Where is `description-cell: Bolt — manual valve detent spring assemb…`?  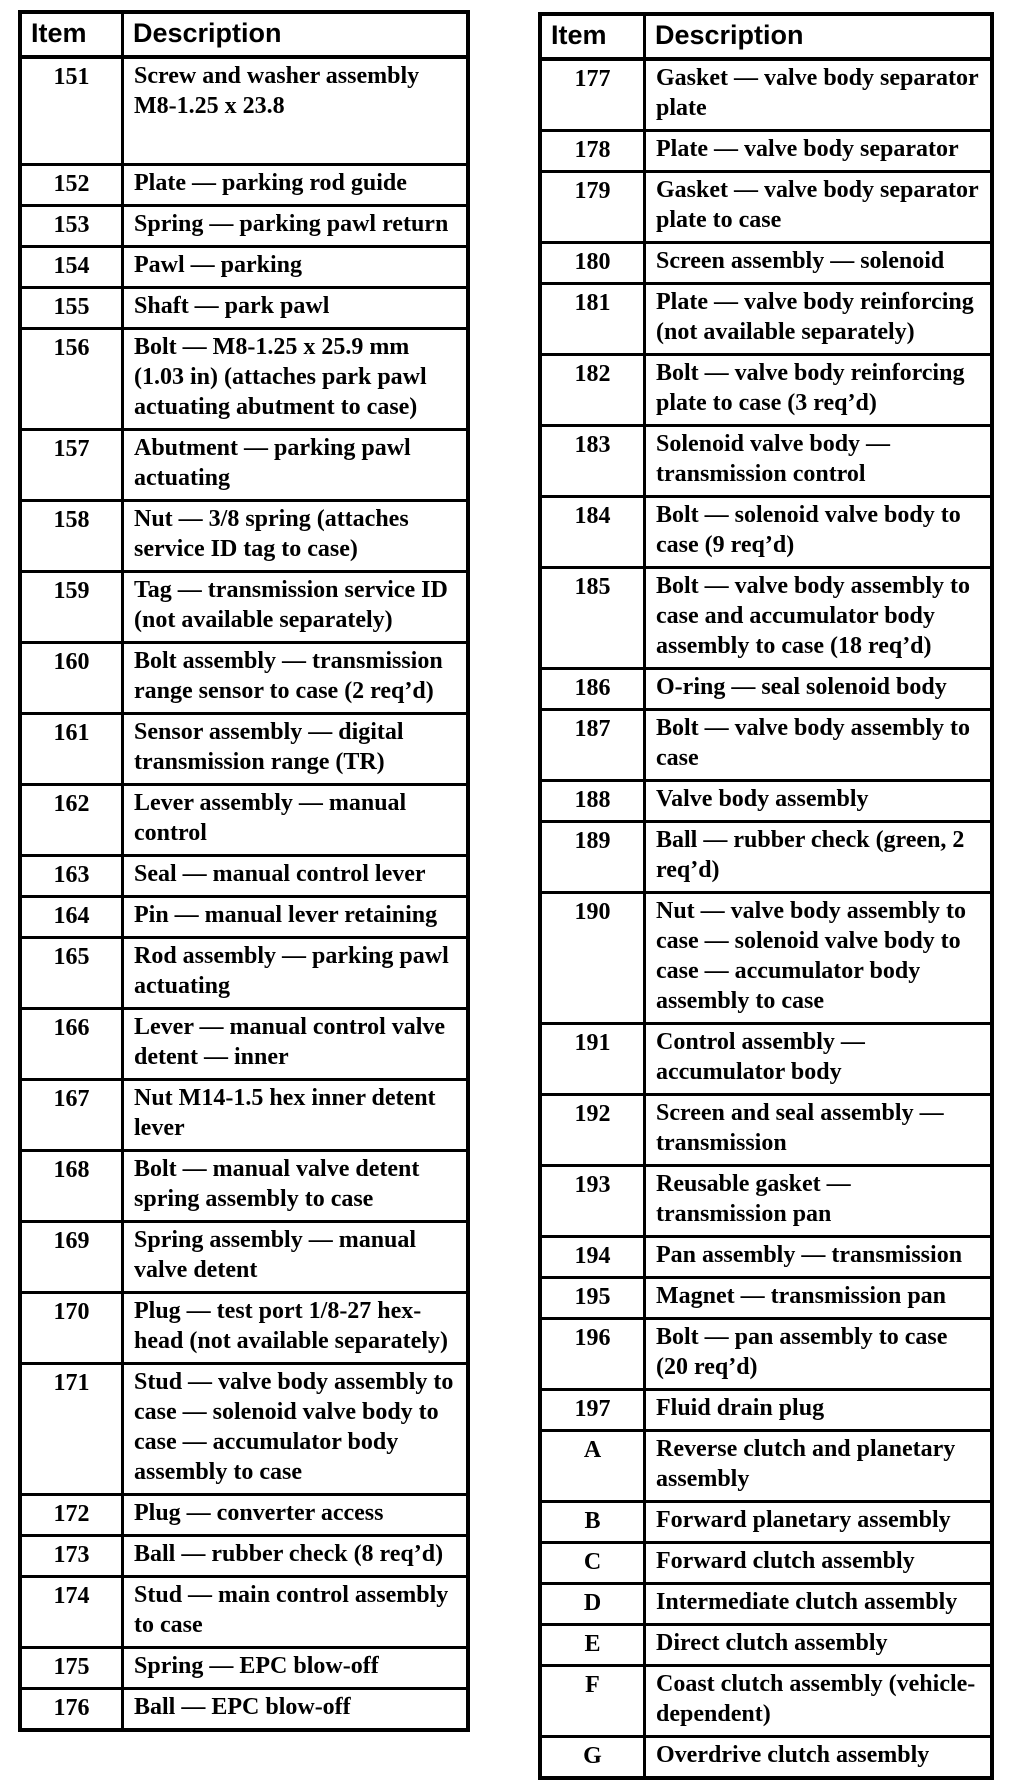 description-cell: Bolt — manual valve detent spring assemb… is located at coordinates (295, 1186).